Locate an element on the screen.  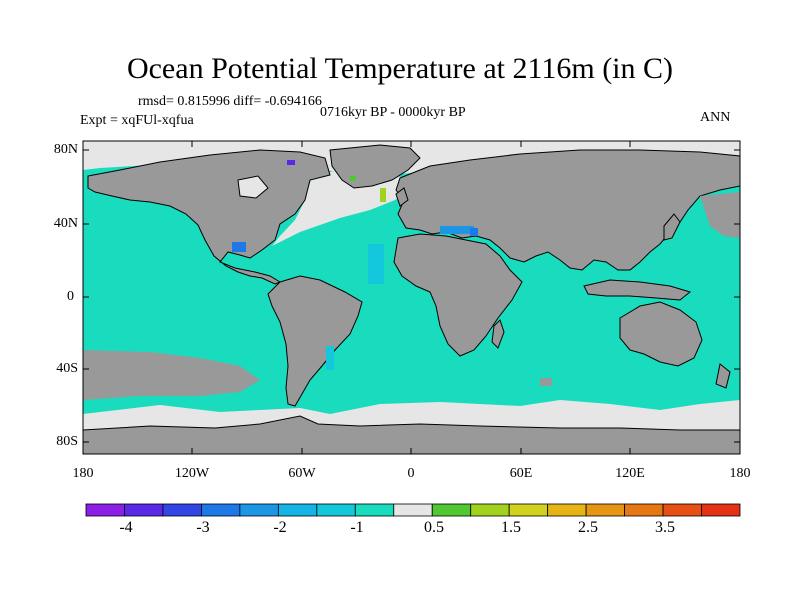
experiment-label: Expt = xqFUl-xqfua is located at coordinates (137, 120).